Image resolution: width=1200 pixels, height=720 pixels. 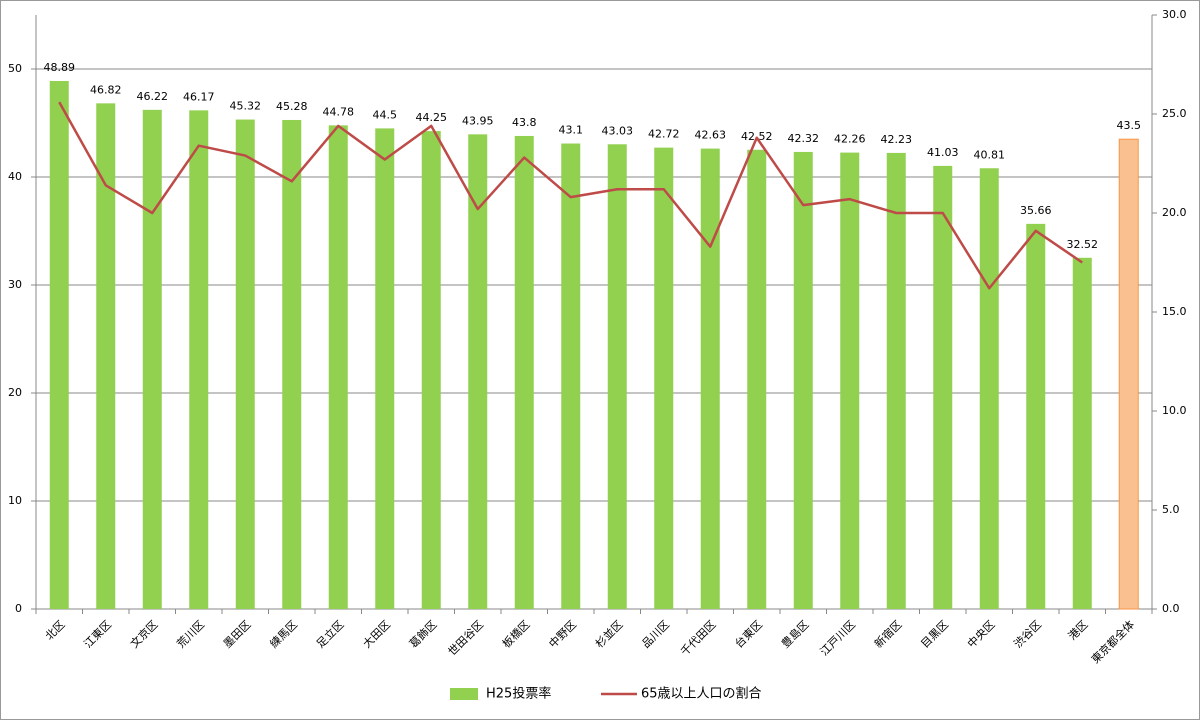 What do you see at coordinates (618, 130) in the screenshot?
I see `data-label: 43.03` at bounding box center [618, 130].